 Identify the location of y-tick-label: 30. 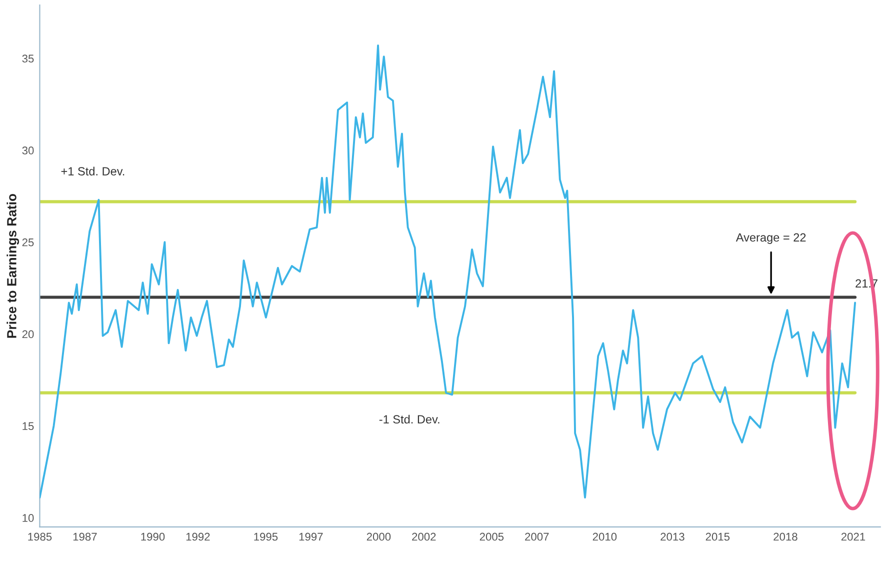
(28, 150).